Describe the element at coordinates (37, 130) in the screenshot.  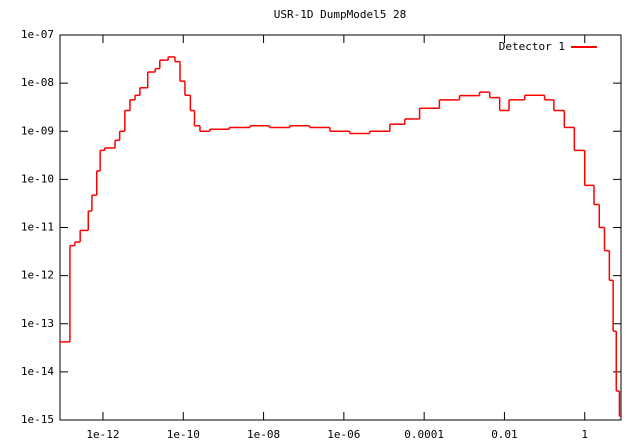
I see `y-tick-label: 1e-09` at that location.